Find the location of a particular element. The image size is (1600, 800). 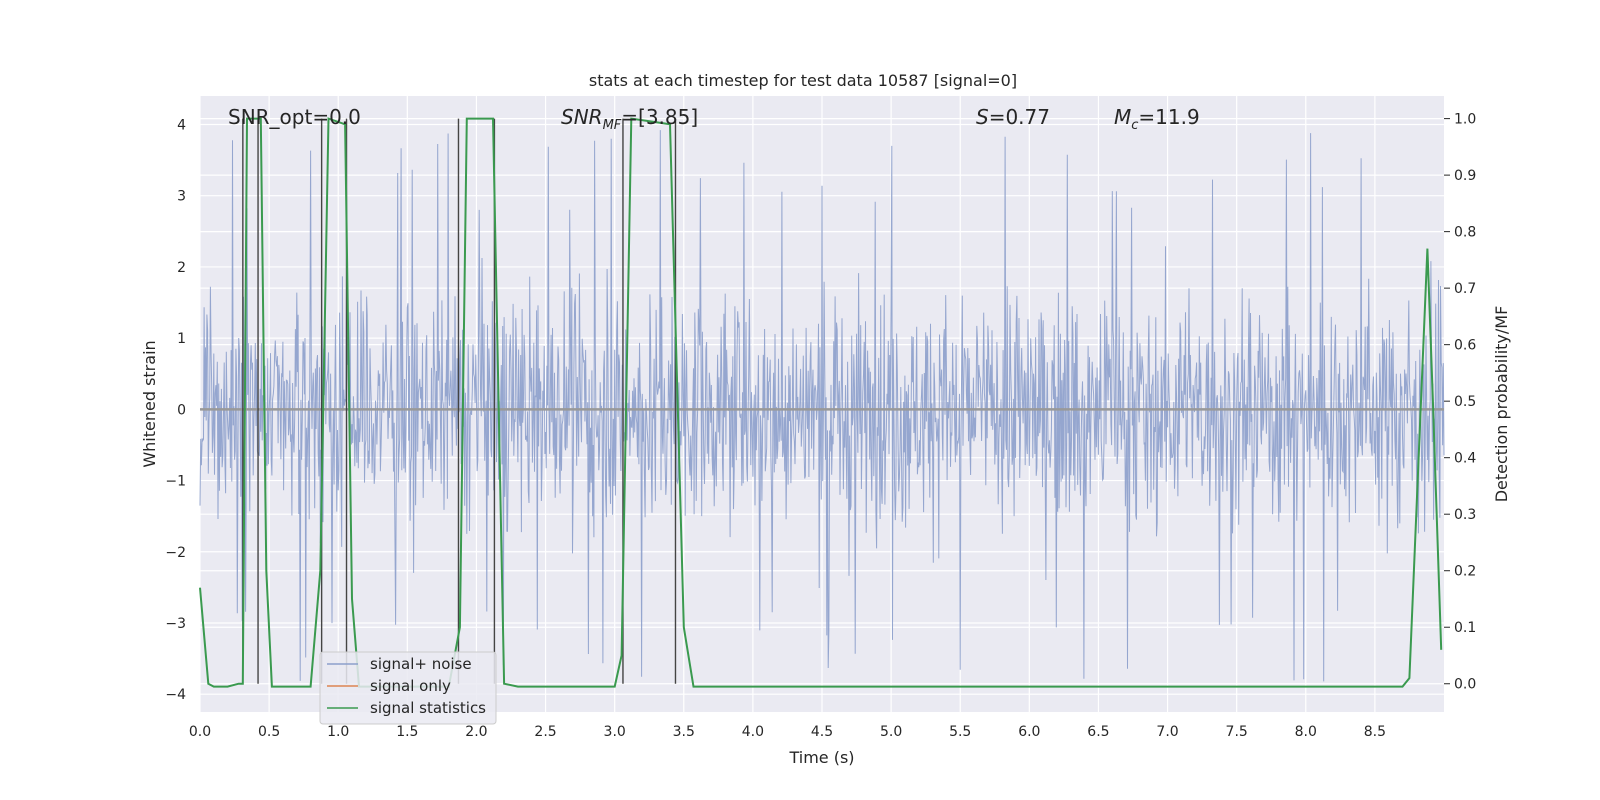

legend-label-signal: signal only is located at coordinates (410, 686).